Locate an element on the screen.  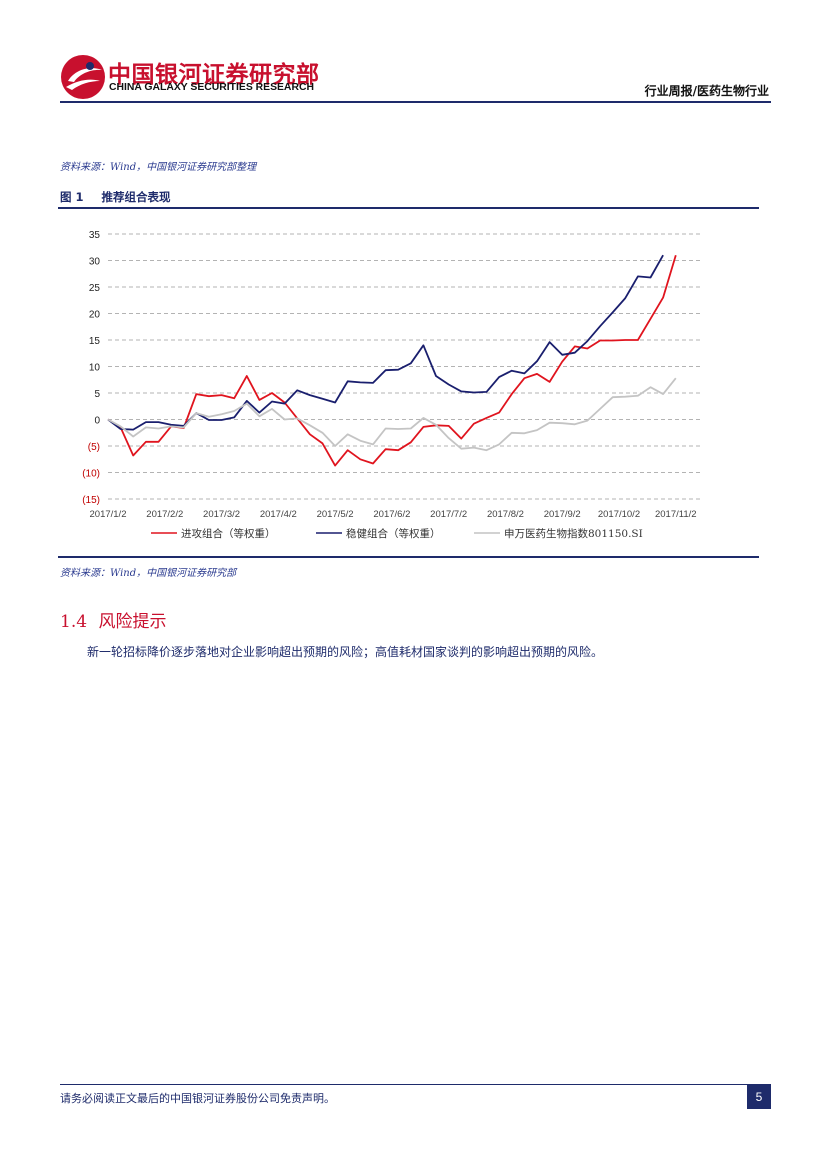
source-note-top: 资料来源：Wind，中国银河证券研究部整理 is located at coordinates (158, 167).